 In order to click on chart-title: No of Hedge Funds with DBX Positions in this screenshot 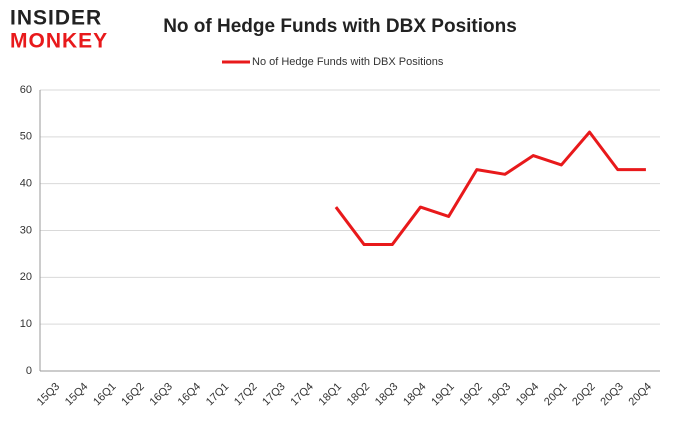, I will do `click(340, 26)`.